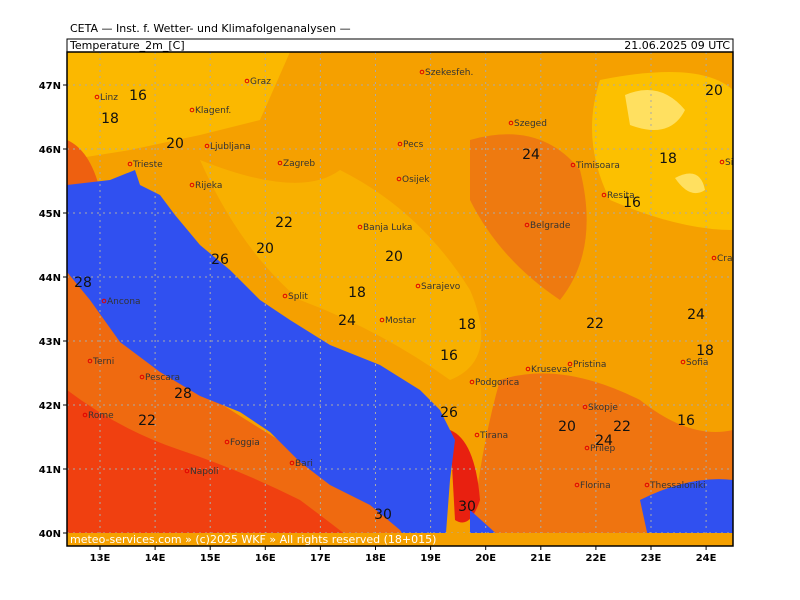 The width and height of the screenshot is (800, 600). What do you see at coordinates (677, 486) in the screenshot?
I see `city-label: Thessaloniki` at bounding box center [677, 486].